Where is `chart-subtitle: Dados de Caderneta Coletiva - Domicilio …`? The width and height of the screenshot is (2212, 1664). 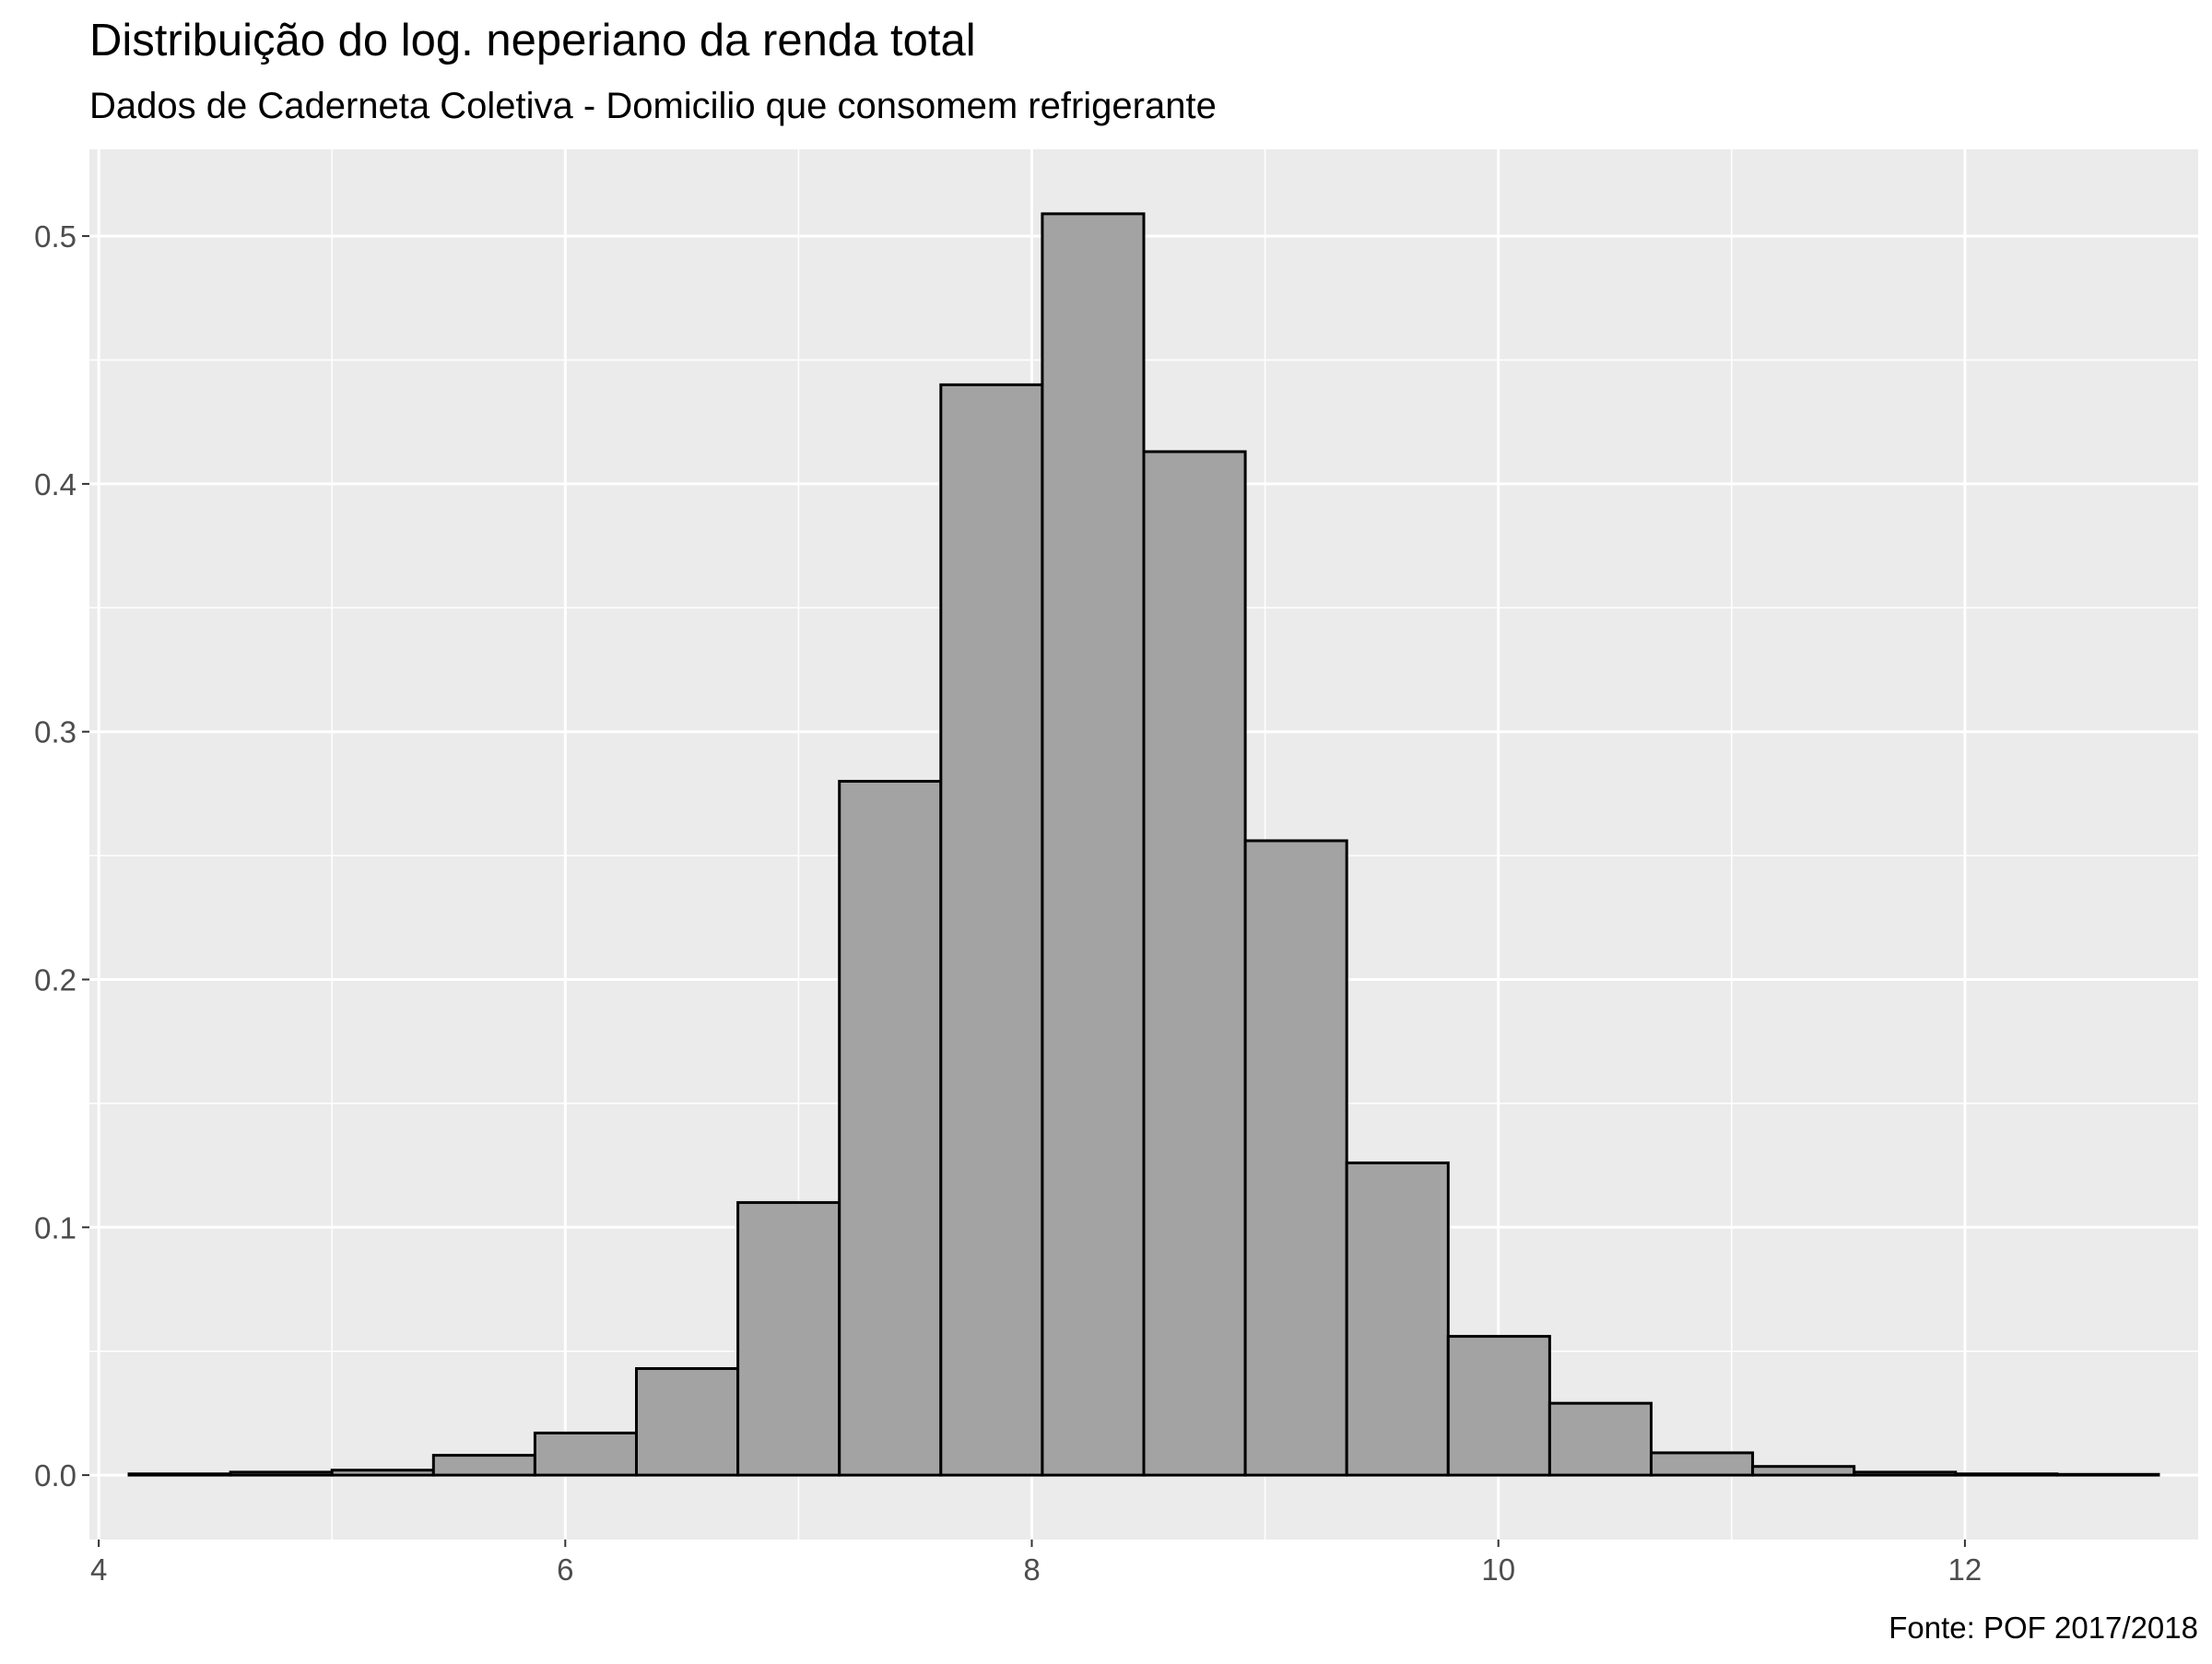
chart-subtitle: Dados de Caderneta Coletiva - Domicilio … is located at coordinates (653, 106).